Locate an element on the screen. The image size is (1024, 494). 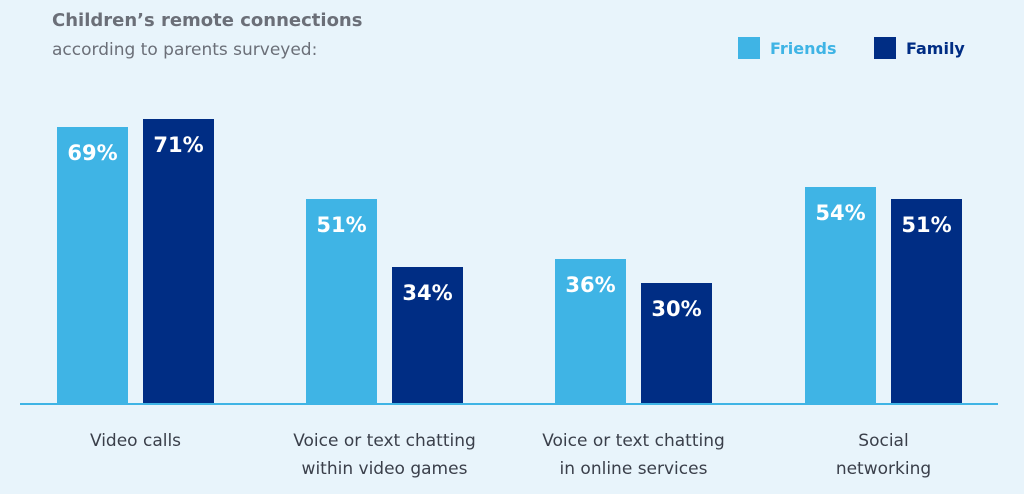
data-label-friends-3: 54% is located at coordinates (840, 213).